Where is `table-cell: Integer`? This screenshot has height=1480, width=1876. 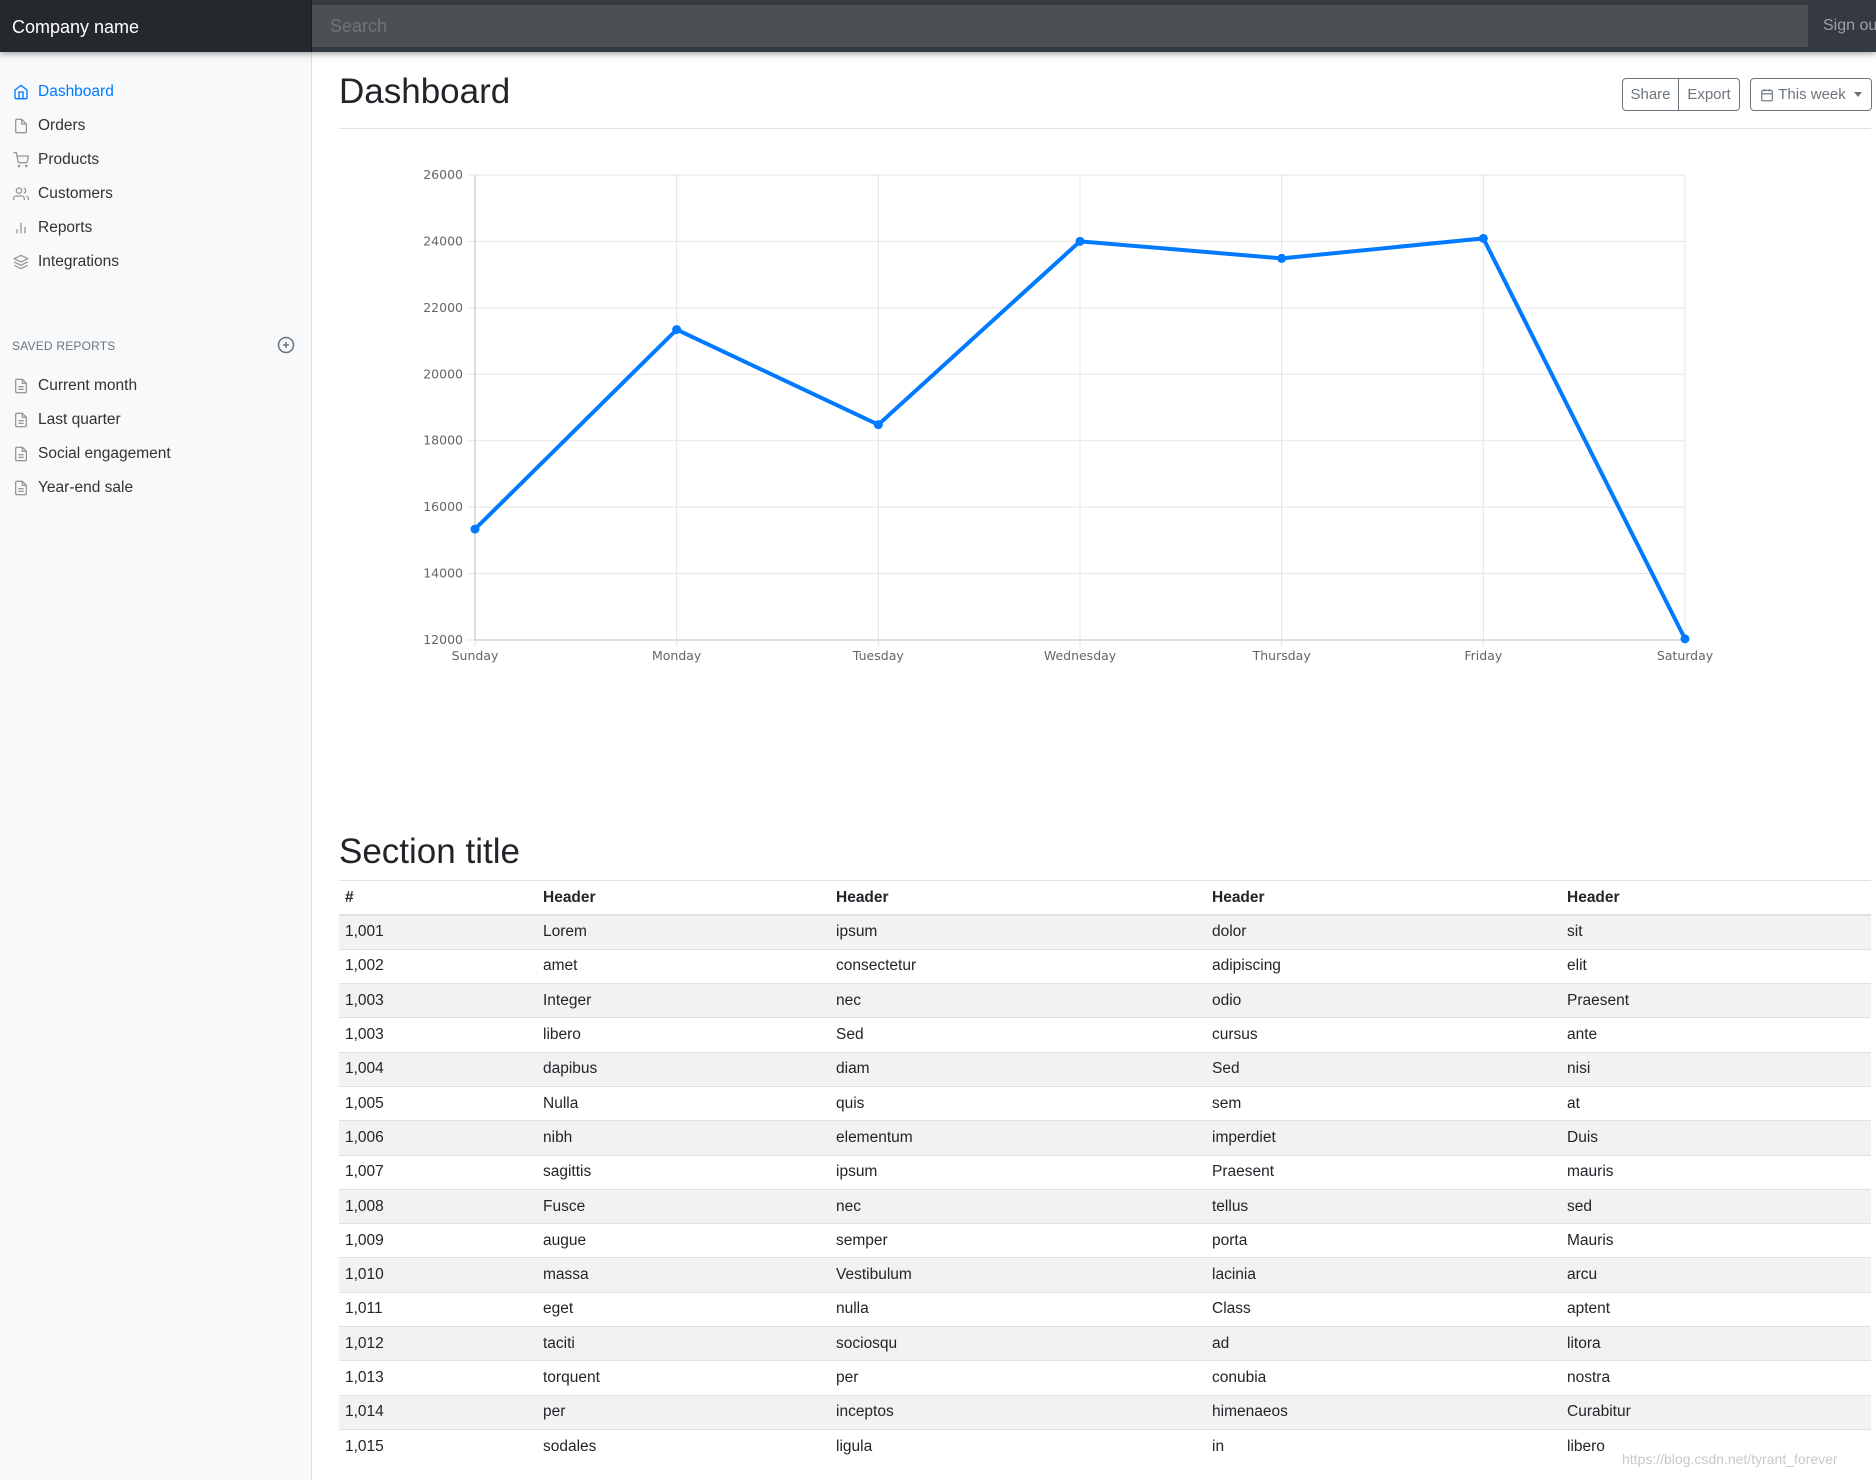 table-cell: Integer is located at coordinates (683, 1000).